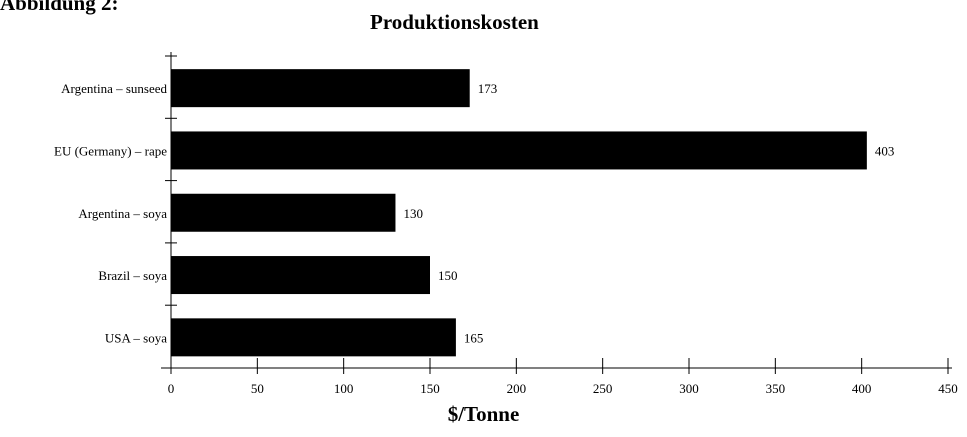  I want to click on x-tick-label: 450, so click(948, 388).